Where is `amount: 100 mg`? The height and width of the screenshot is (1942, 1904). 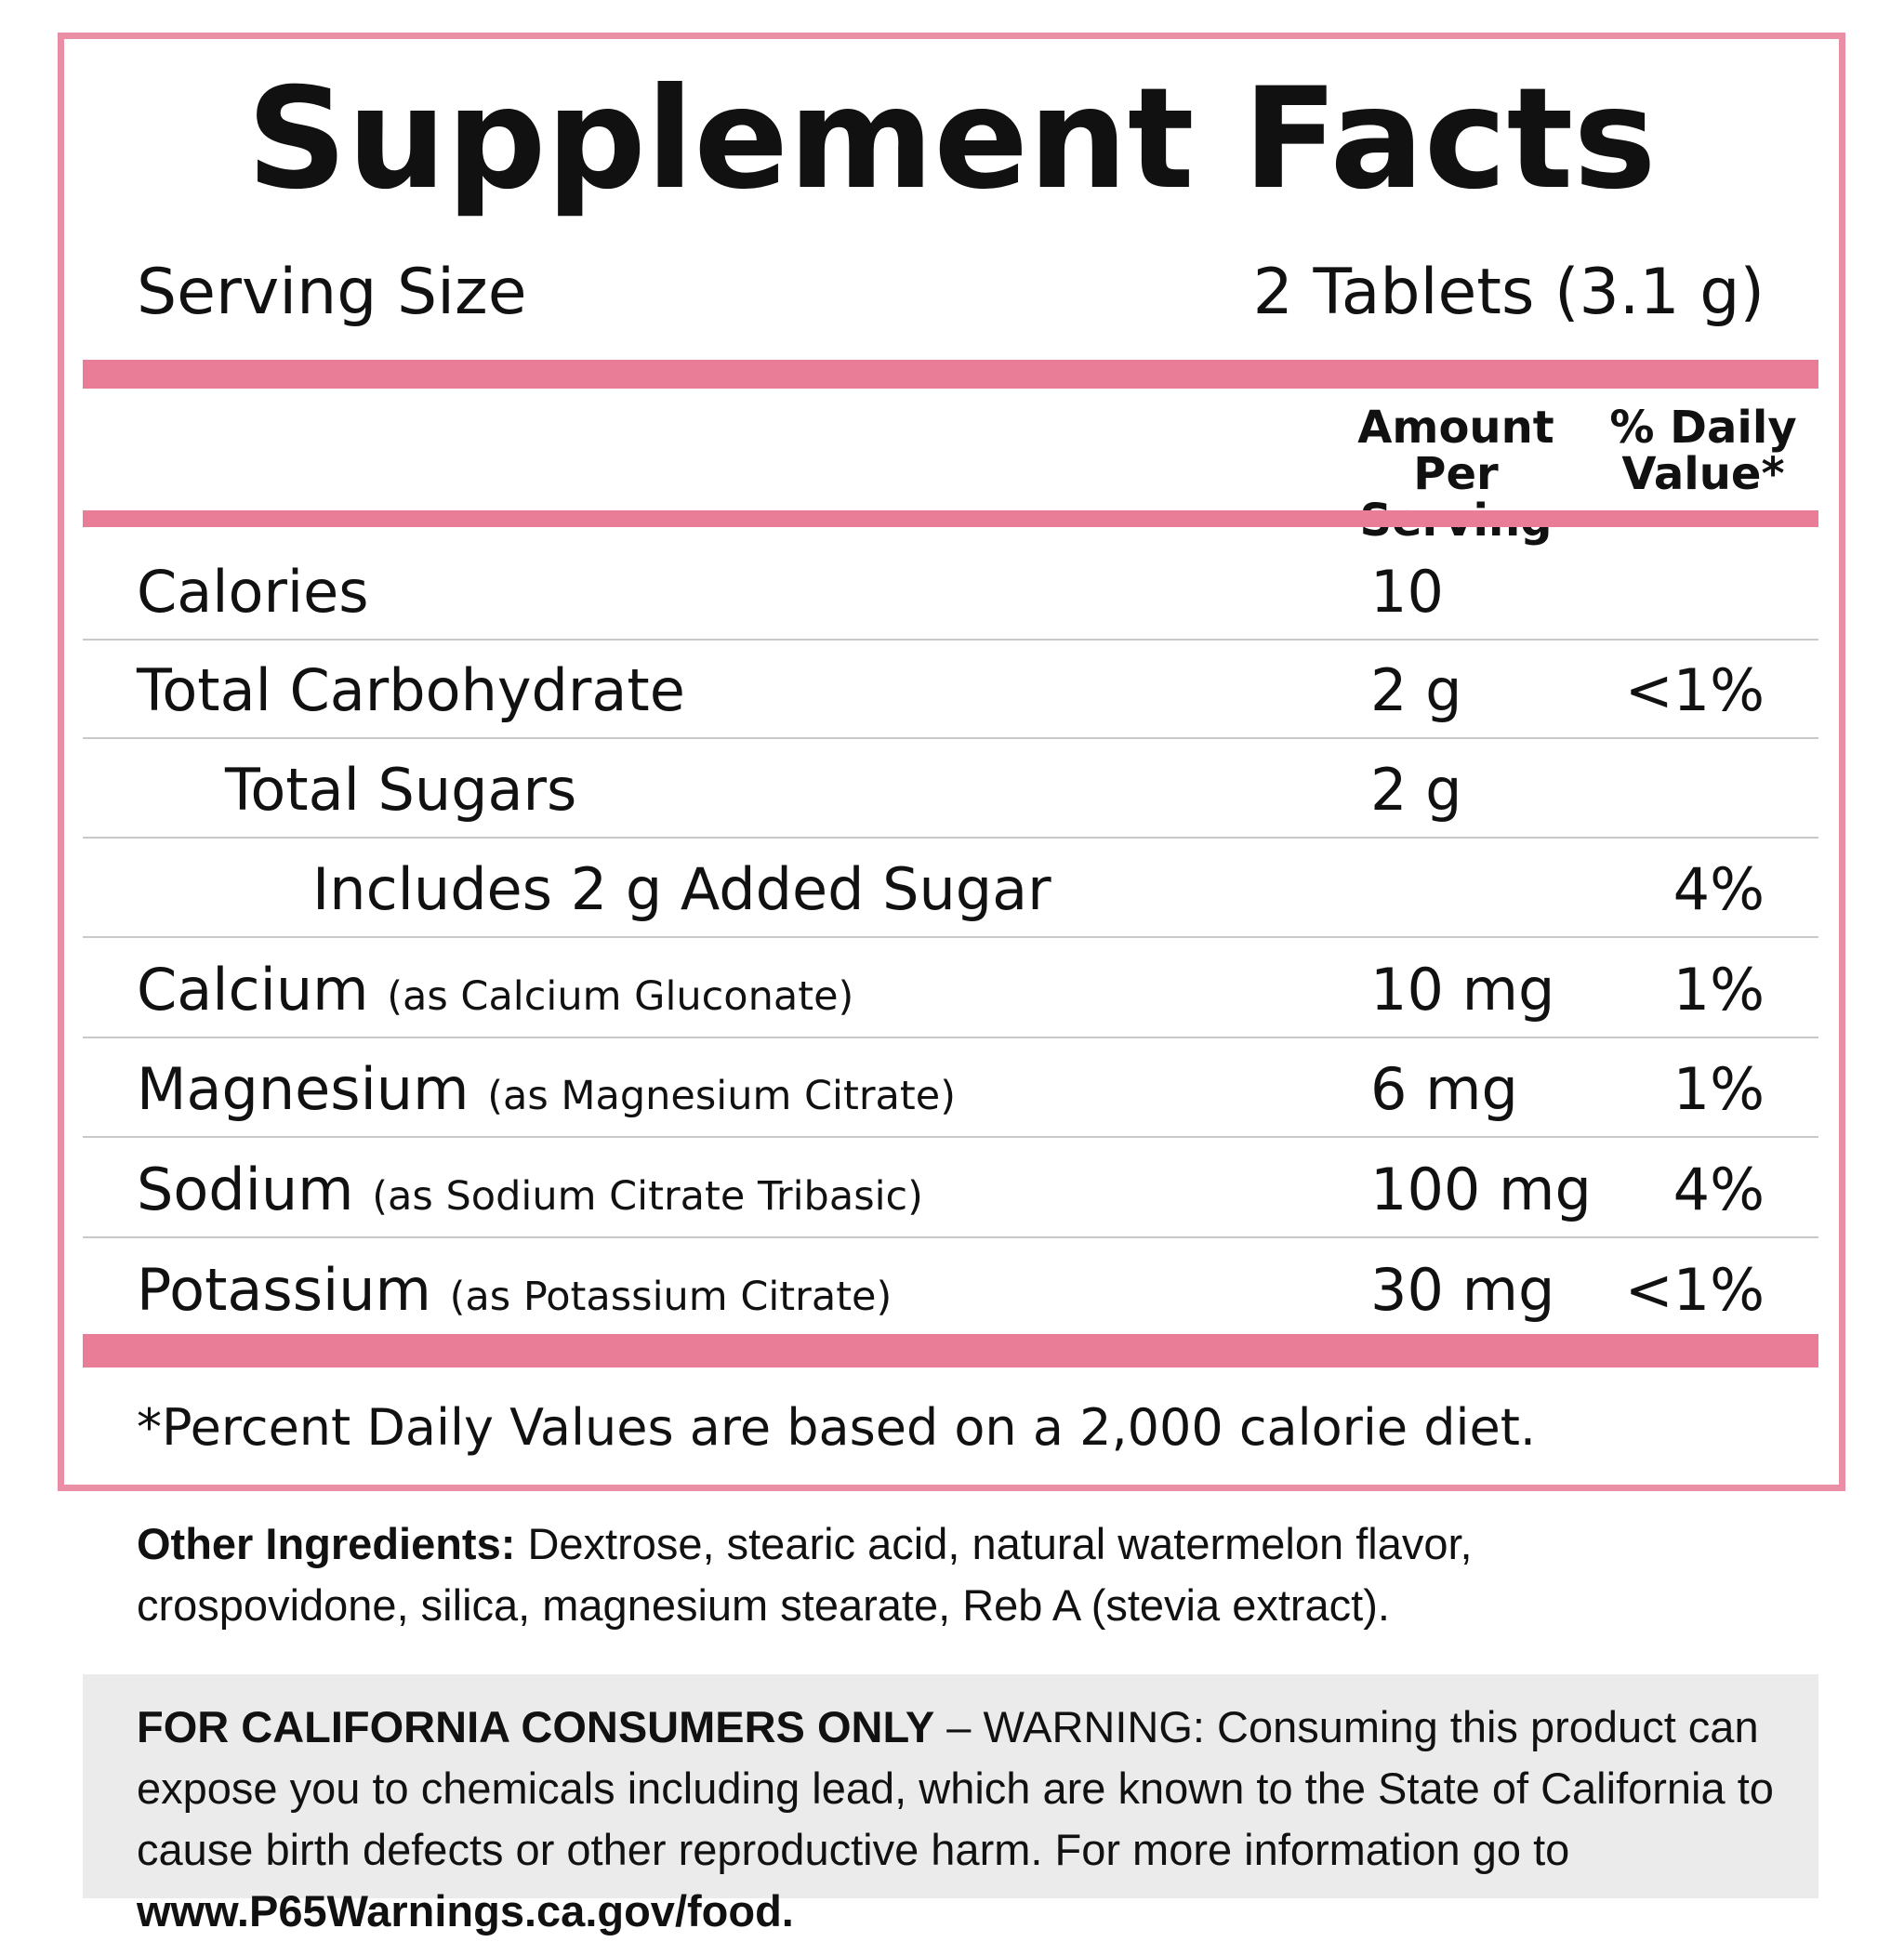 amount: 100 mg is located at coordinates (1481, 1189).